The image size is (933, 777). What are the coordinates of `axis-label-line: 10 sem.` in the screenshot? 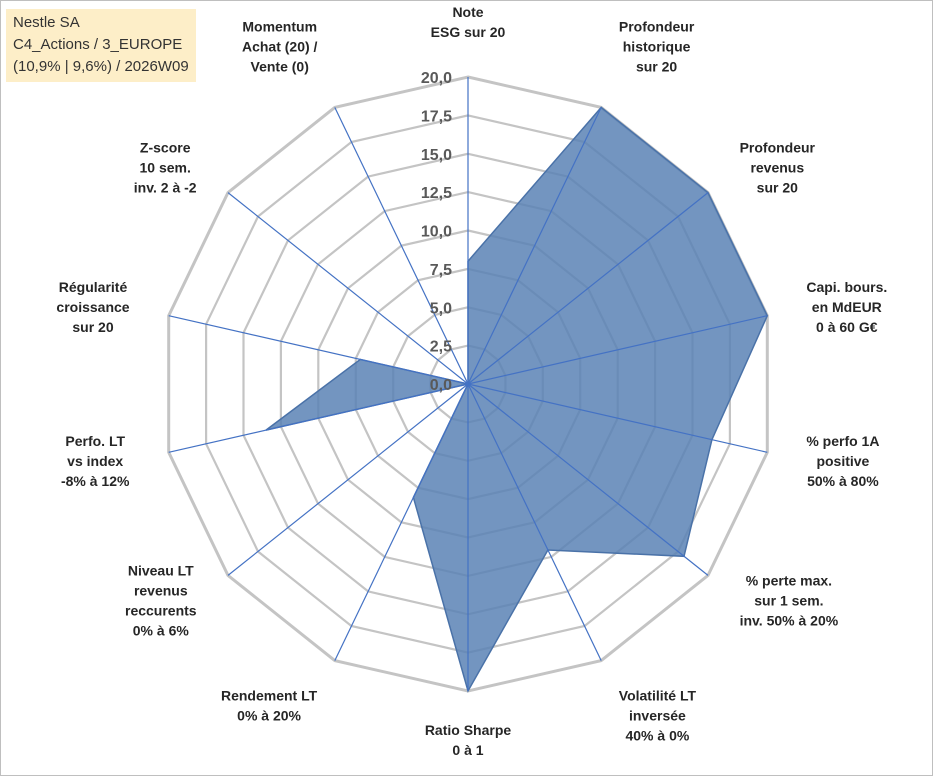 It's located at (165, 168).